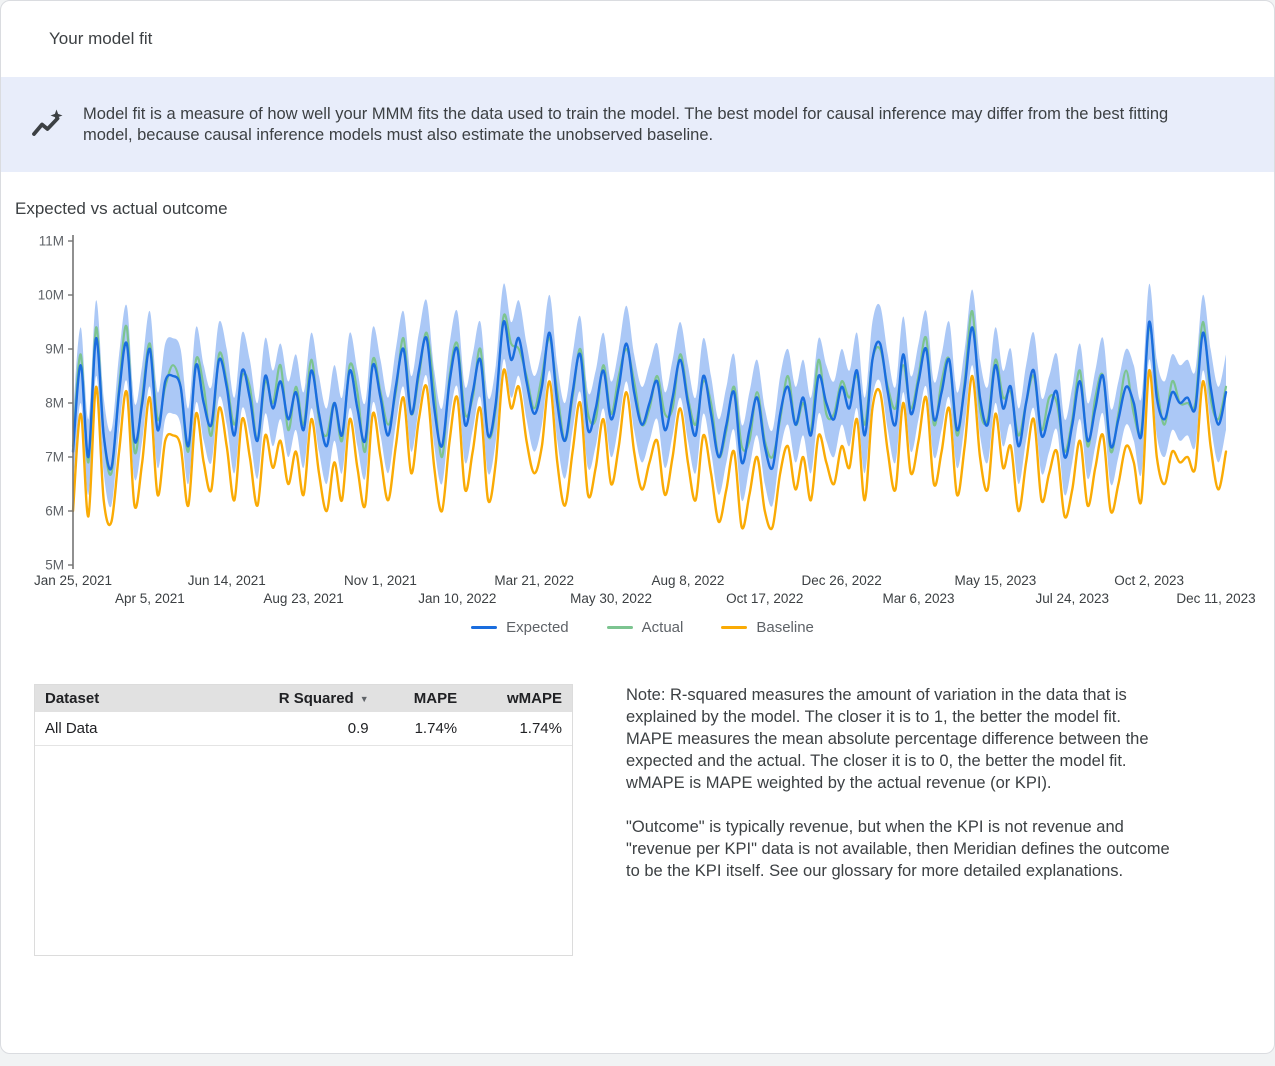  What do you see at coordinates (1072, 598) in the screenshot?
I see `svg-text: Jul 24, 2023` at bounding box center [1072, 598].